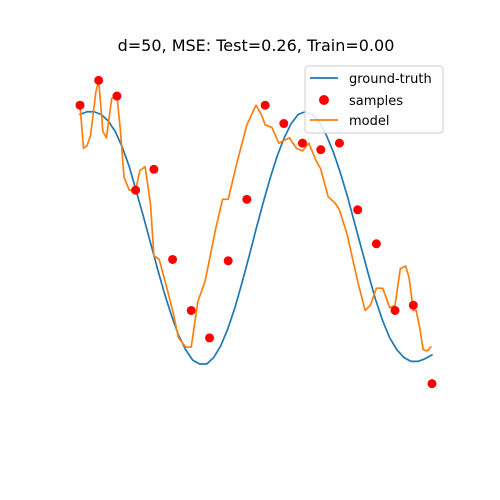 This screenshot has height=500, width=500. What do you see at coordinates (369, 121) in the screenshot?
I see `legend-model-label: model` at bounding box center [369, 121].